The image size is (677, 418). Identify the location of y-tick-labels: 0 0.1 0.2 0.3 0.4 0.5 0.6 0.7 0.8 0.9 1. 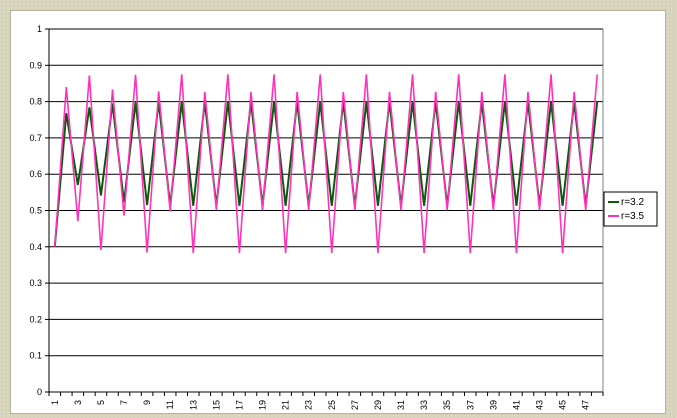
(35, 210).